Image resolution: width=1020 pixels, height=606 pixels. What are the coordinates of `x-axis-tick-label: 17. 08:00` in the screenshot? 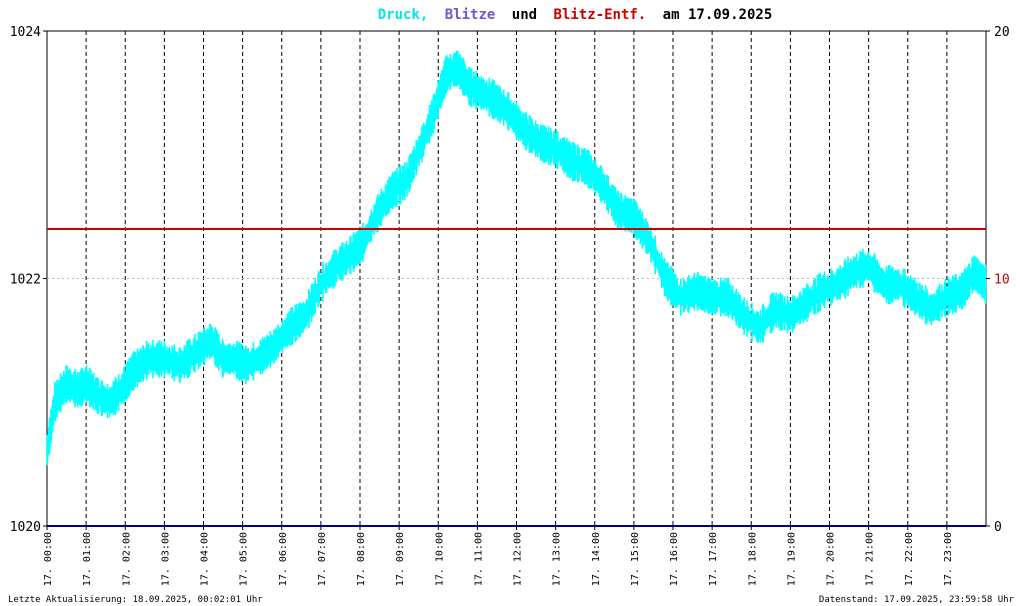 It's located at (361, 559).